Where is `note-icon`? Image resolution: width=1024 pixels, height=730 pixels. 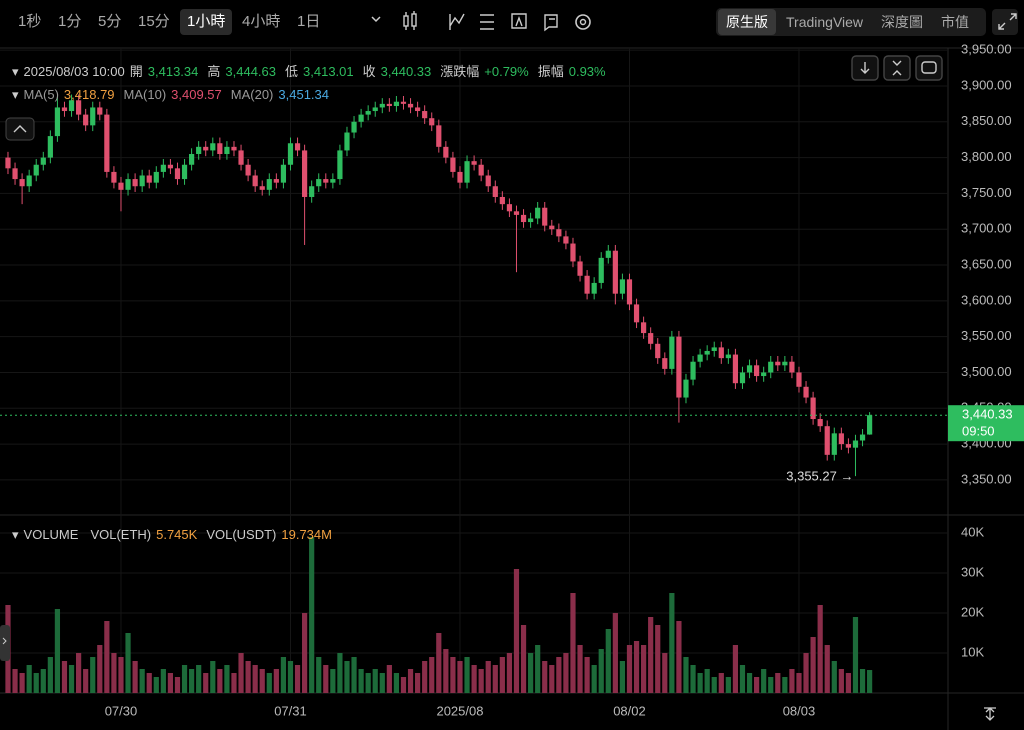 note-icon is located at coordinates (551, 23).